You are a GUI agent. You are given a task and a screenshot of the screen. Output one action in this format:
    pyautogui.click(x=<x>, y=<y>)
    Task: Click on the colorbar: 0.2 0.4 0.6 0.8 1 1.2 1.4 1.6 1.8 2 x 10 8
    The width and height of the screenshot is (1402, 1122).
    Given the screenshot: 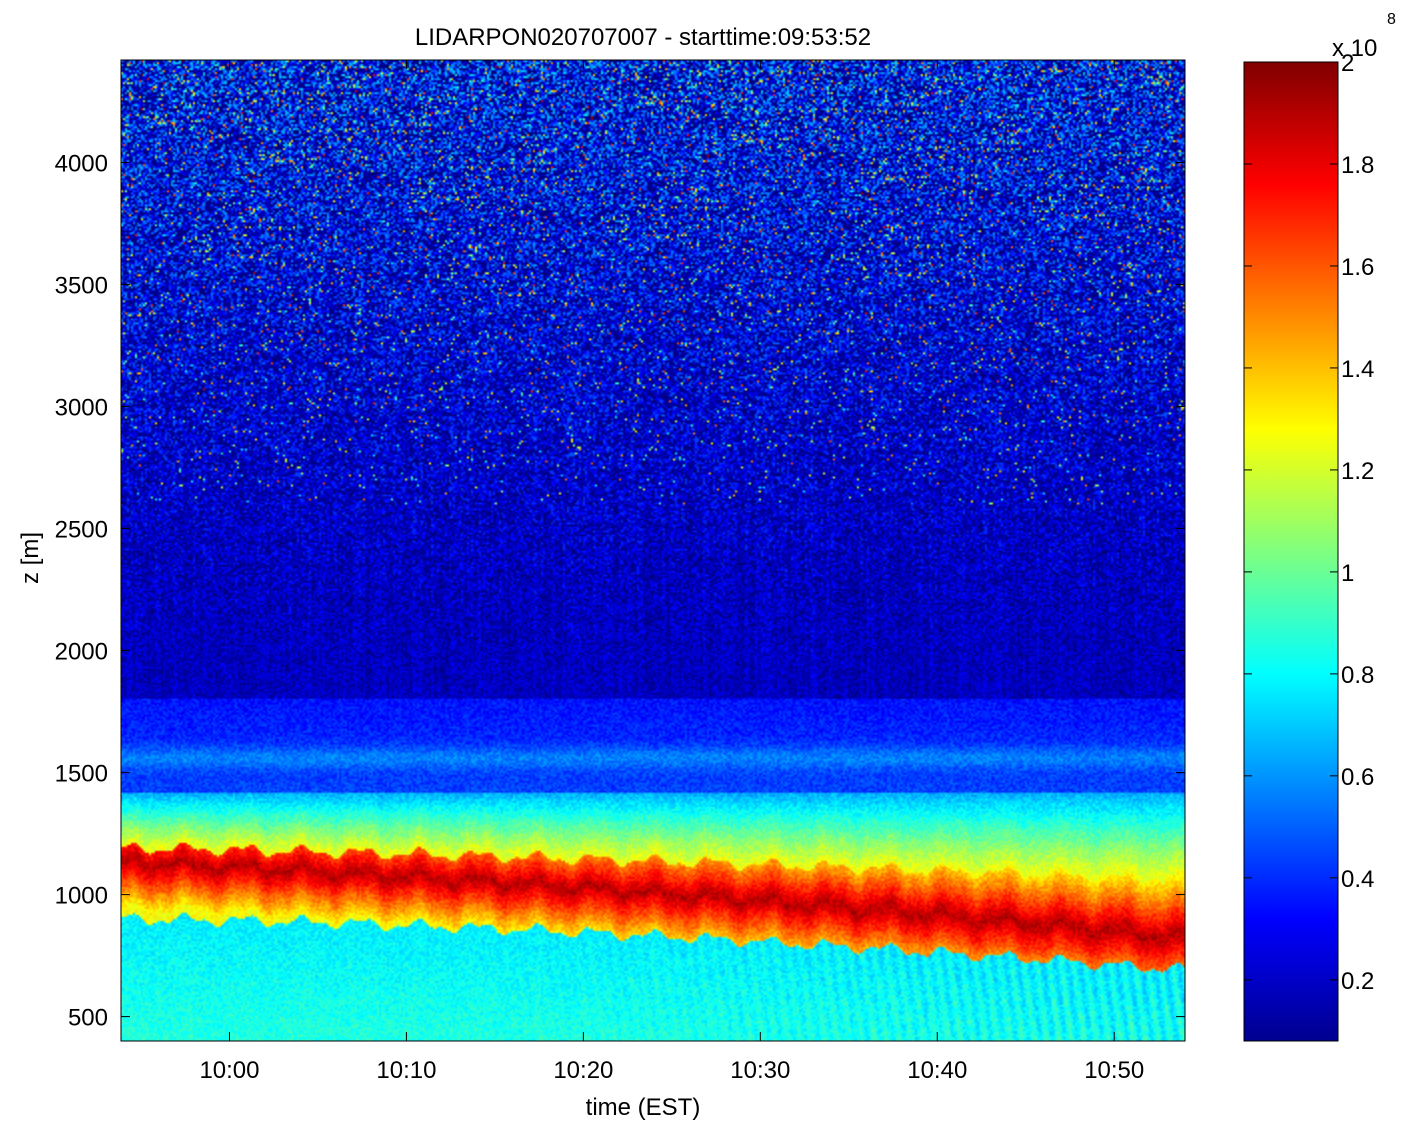 What is the action you would take?
    pyautogui.click(x=1319, y=526)
    